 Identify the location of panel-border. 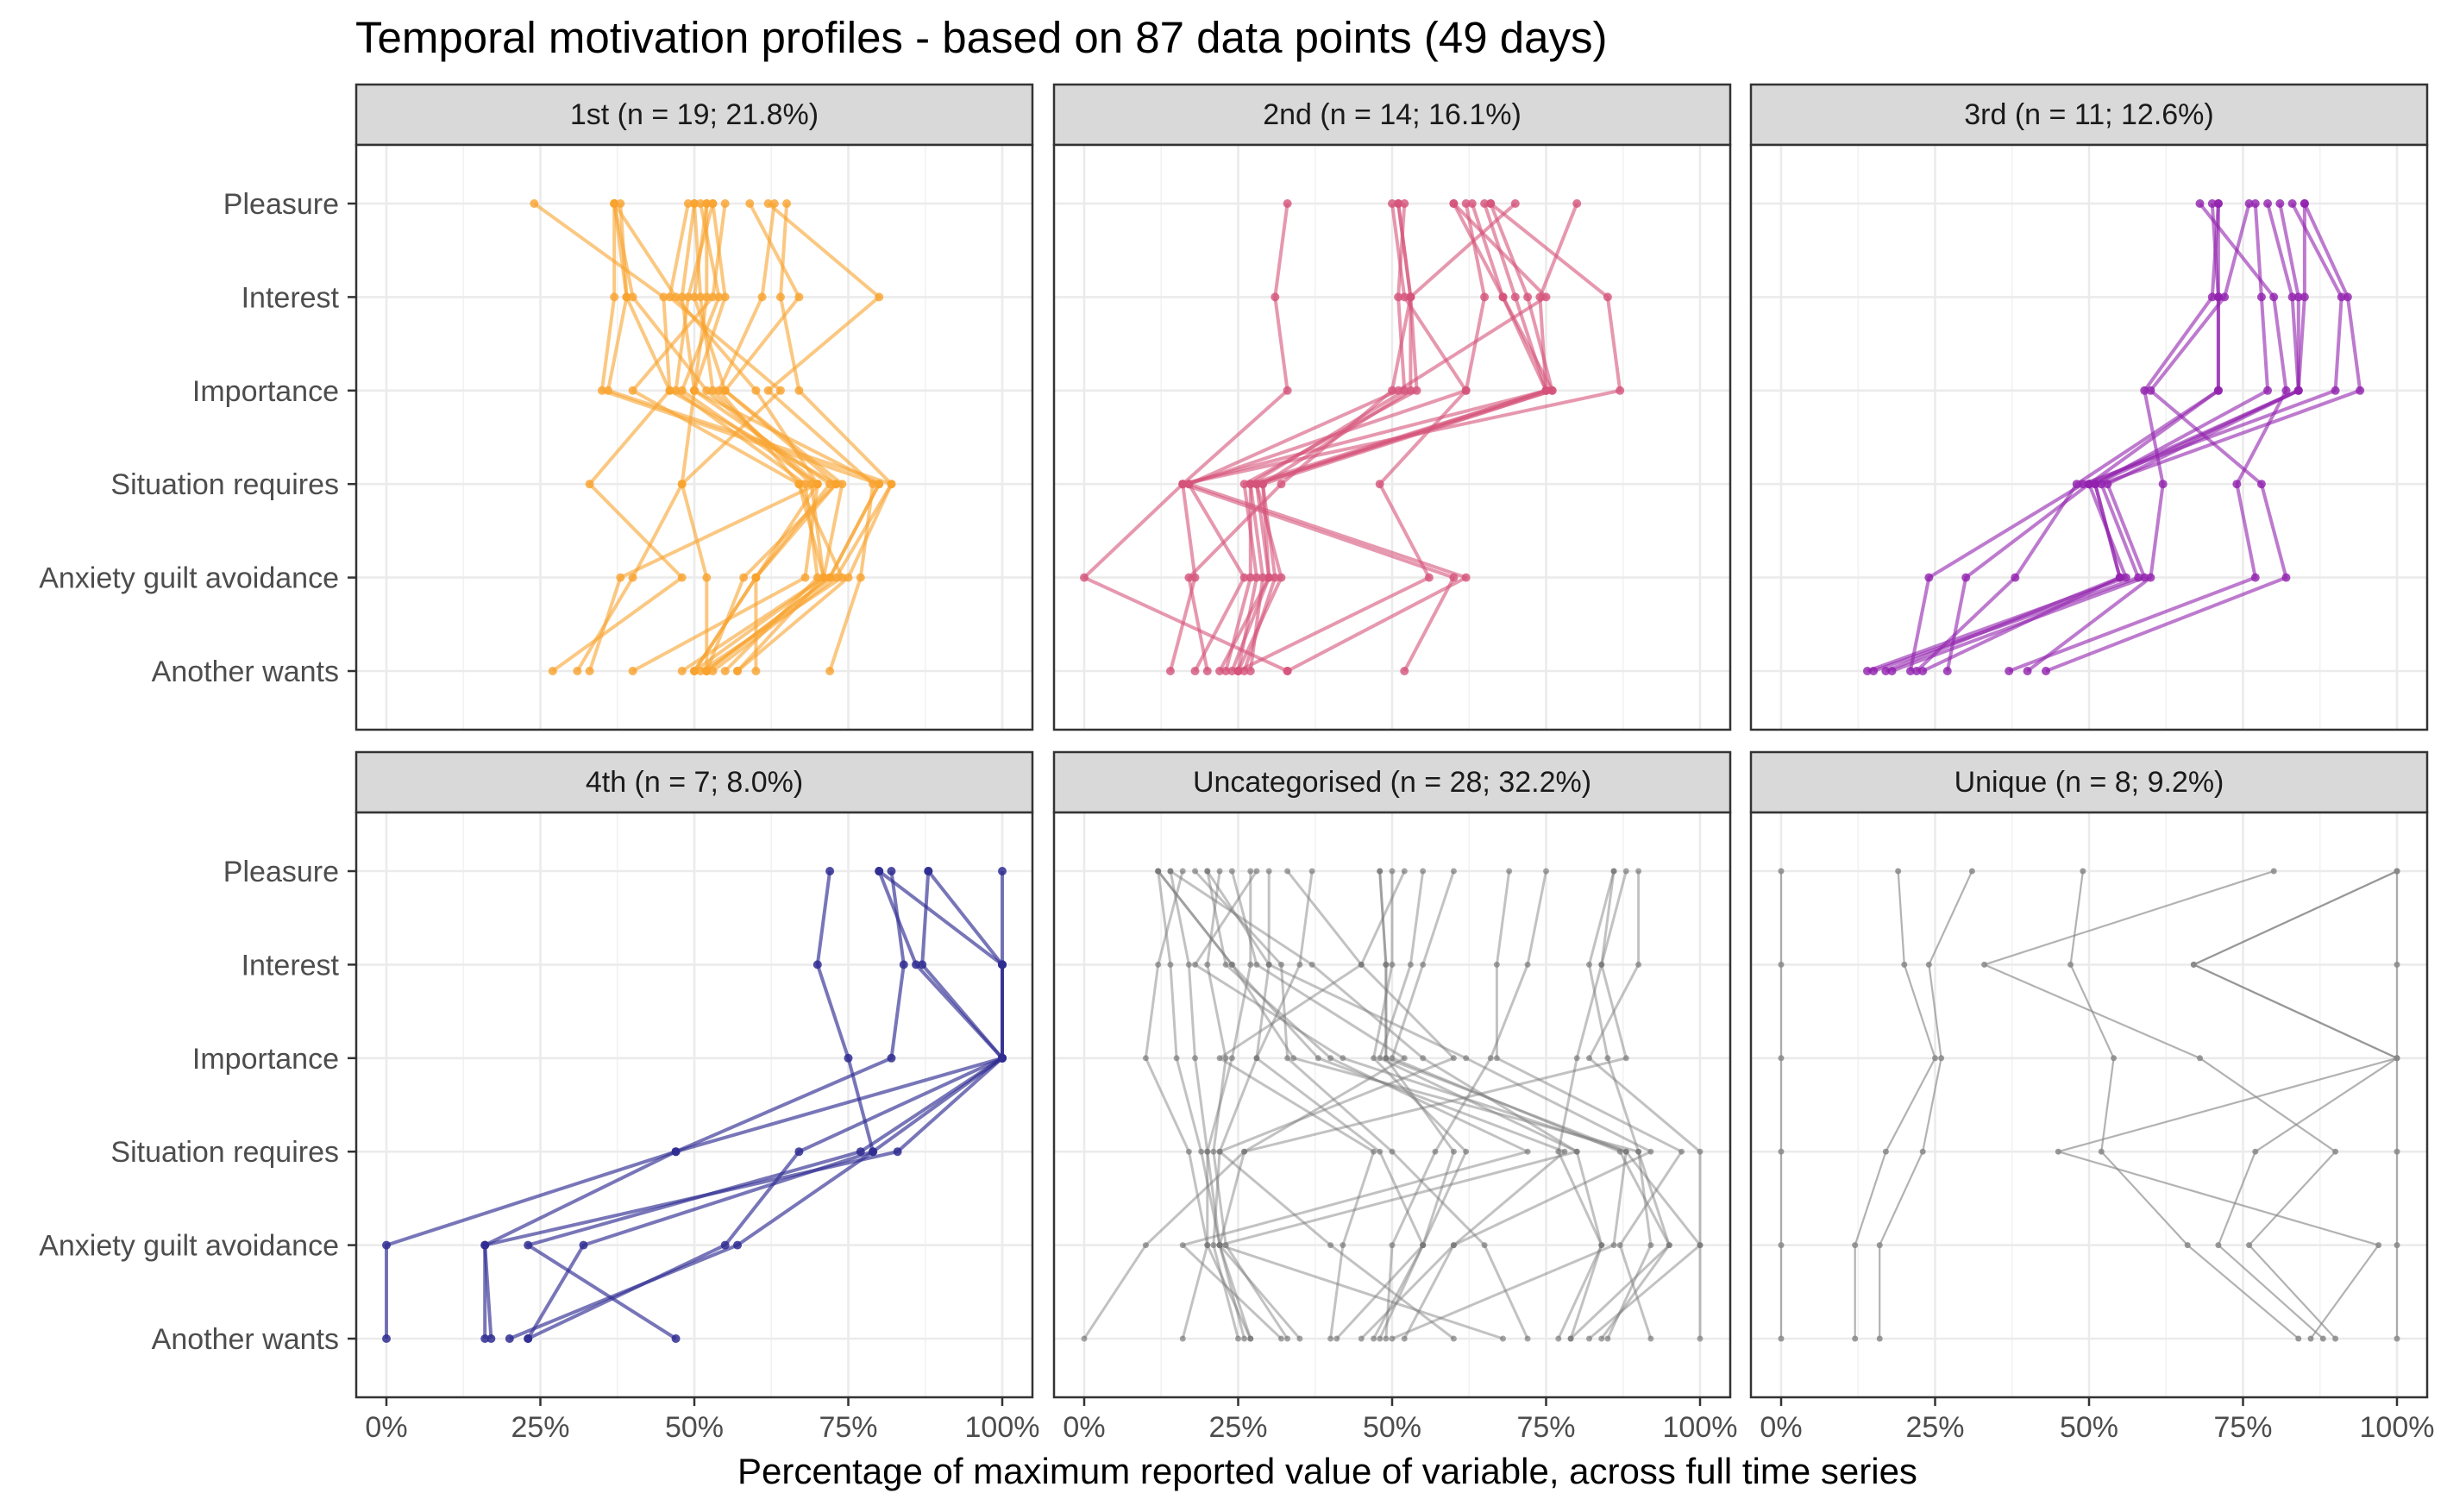
(2089, 437).